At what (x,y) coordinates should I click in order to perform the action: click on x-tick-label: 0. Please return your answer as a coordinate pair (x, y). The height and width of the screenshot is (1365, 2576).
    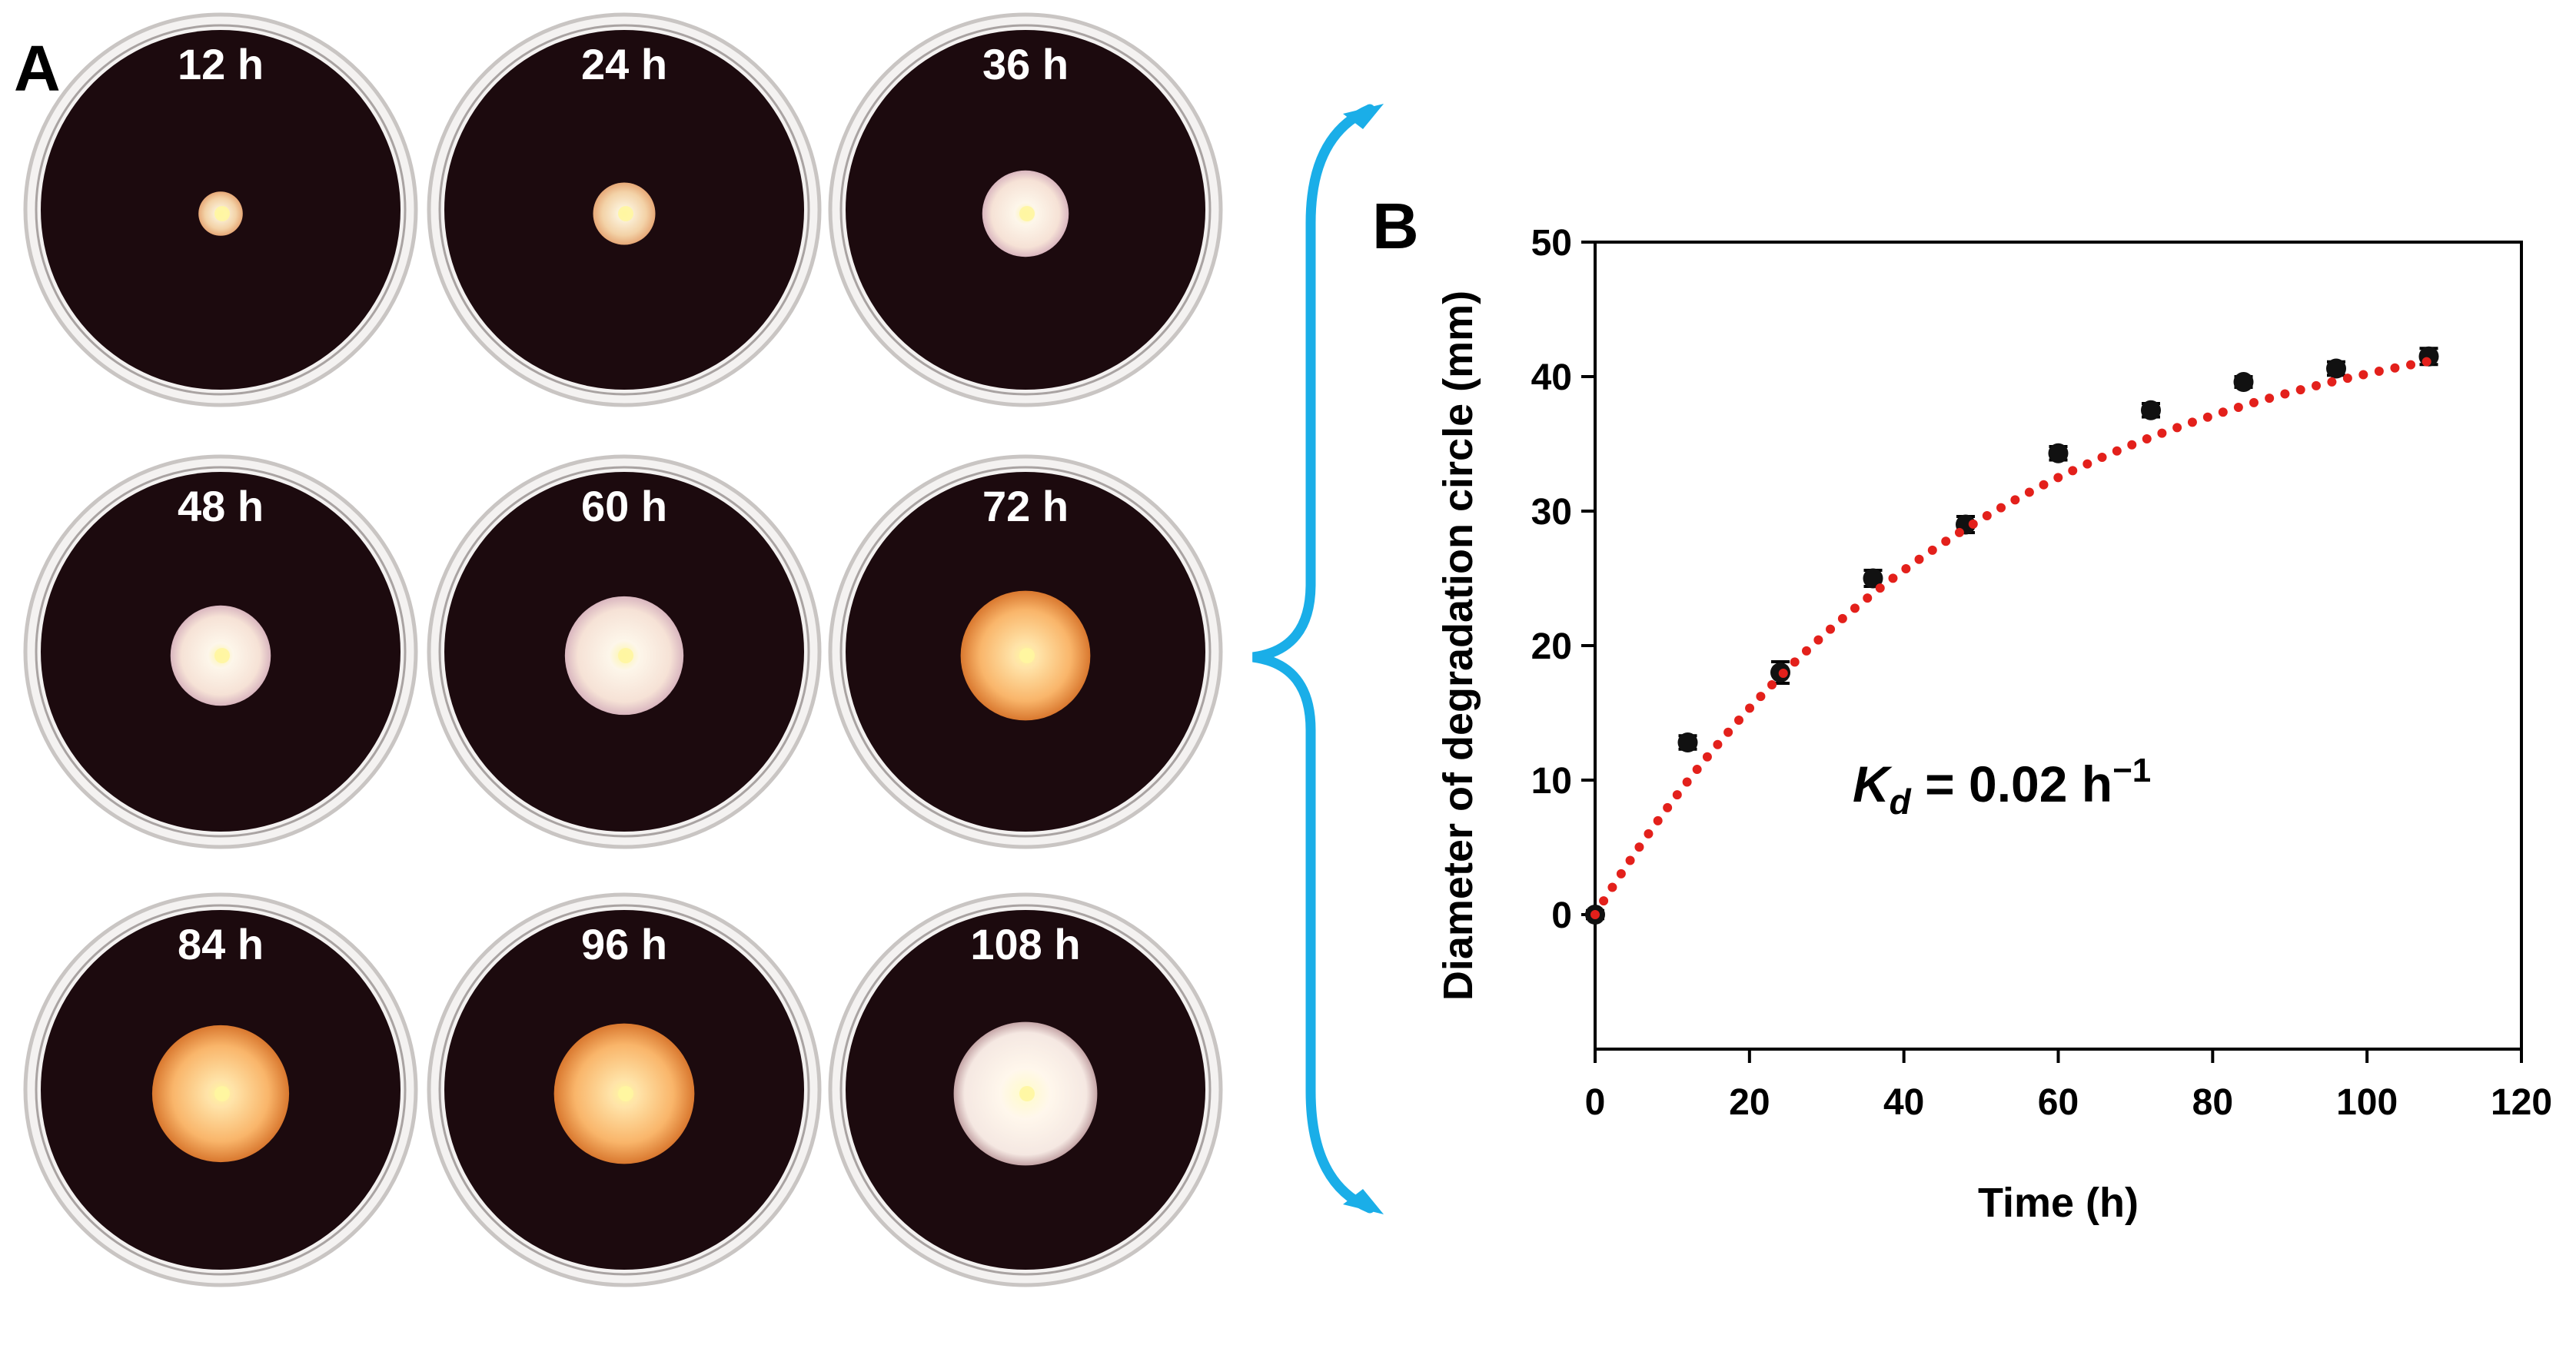
    Looking at the image, I should click on (1595, 1102).